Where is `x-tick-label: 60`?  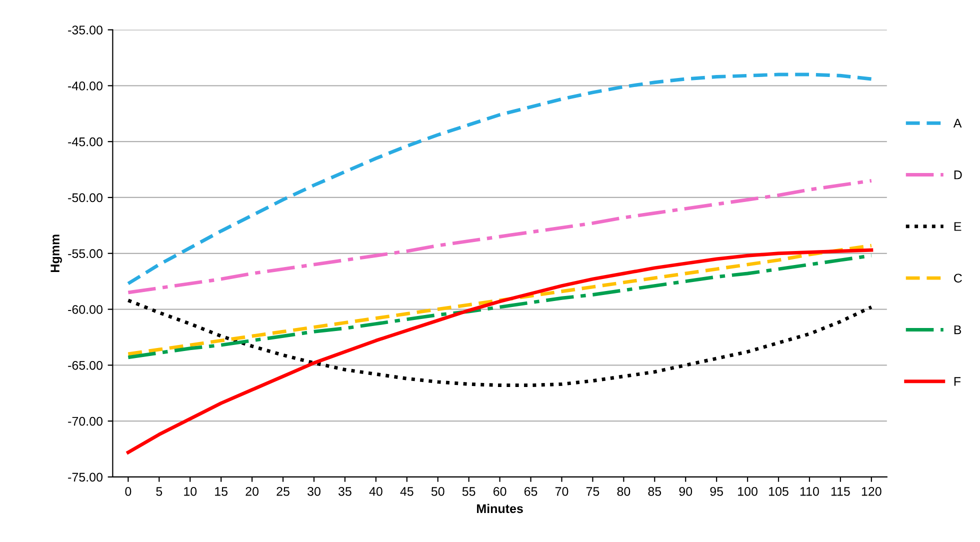
x-tick-label: 60 is located at coordinates (499, 491).